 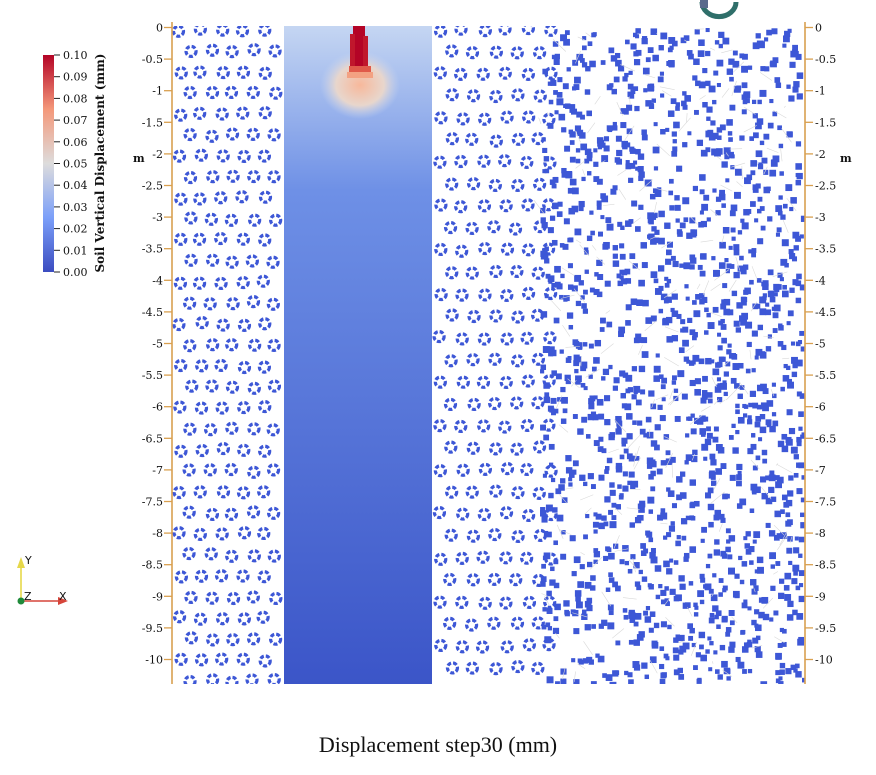 I want to click on y-tick-label-left: -9.5, so click(x=152, y=628).